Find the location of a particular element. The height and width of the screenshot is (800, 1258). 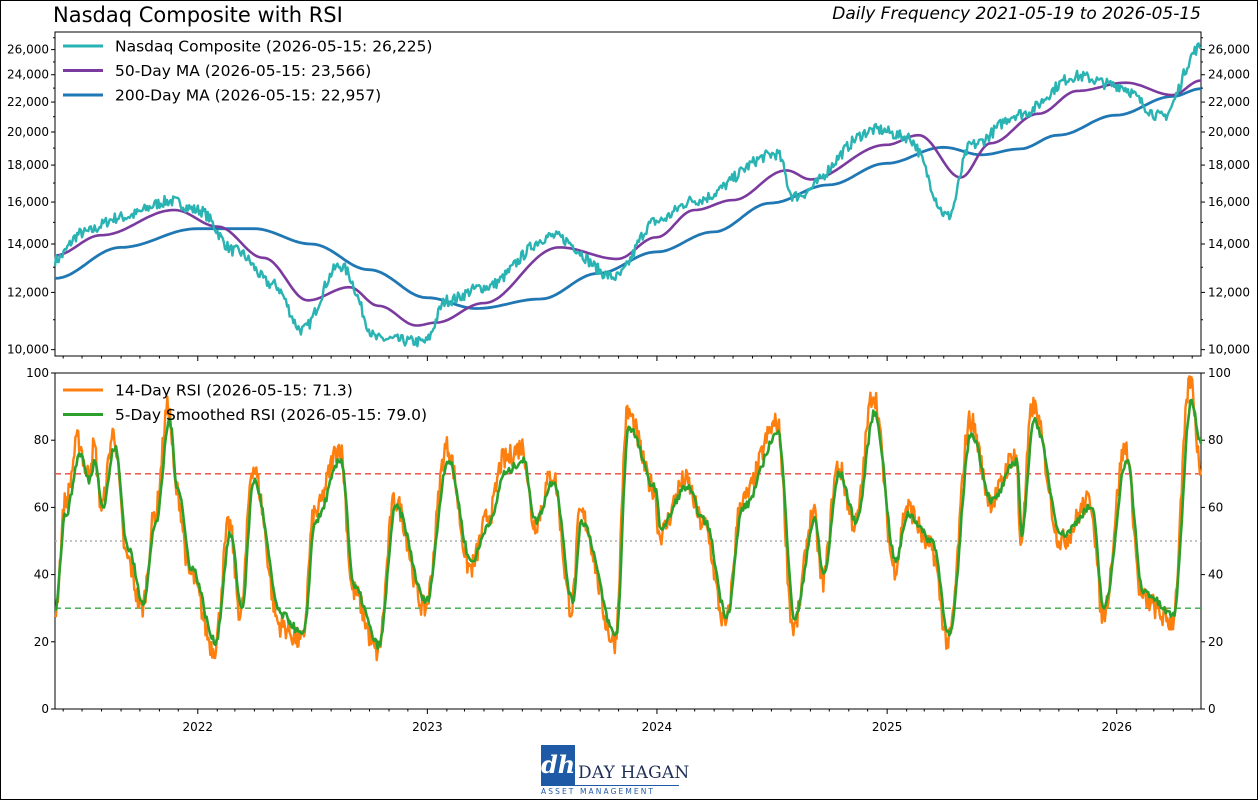

price-ytick-label-left: 22,000 is located at coordinates (28, 102).